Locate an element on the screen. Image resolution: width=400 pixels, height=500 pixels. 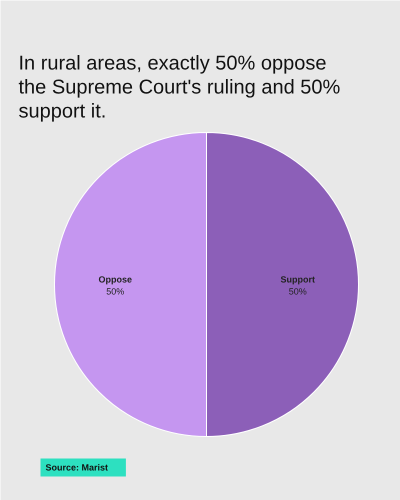
slice-label: Support is located at coordinates (297, 279).